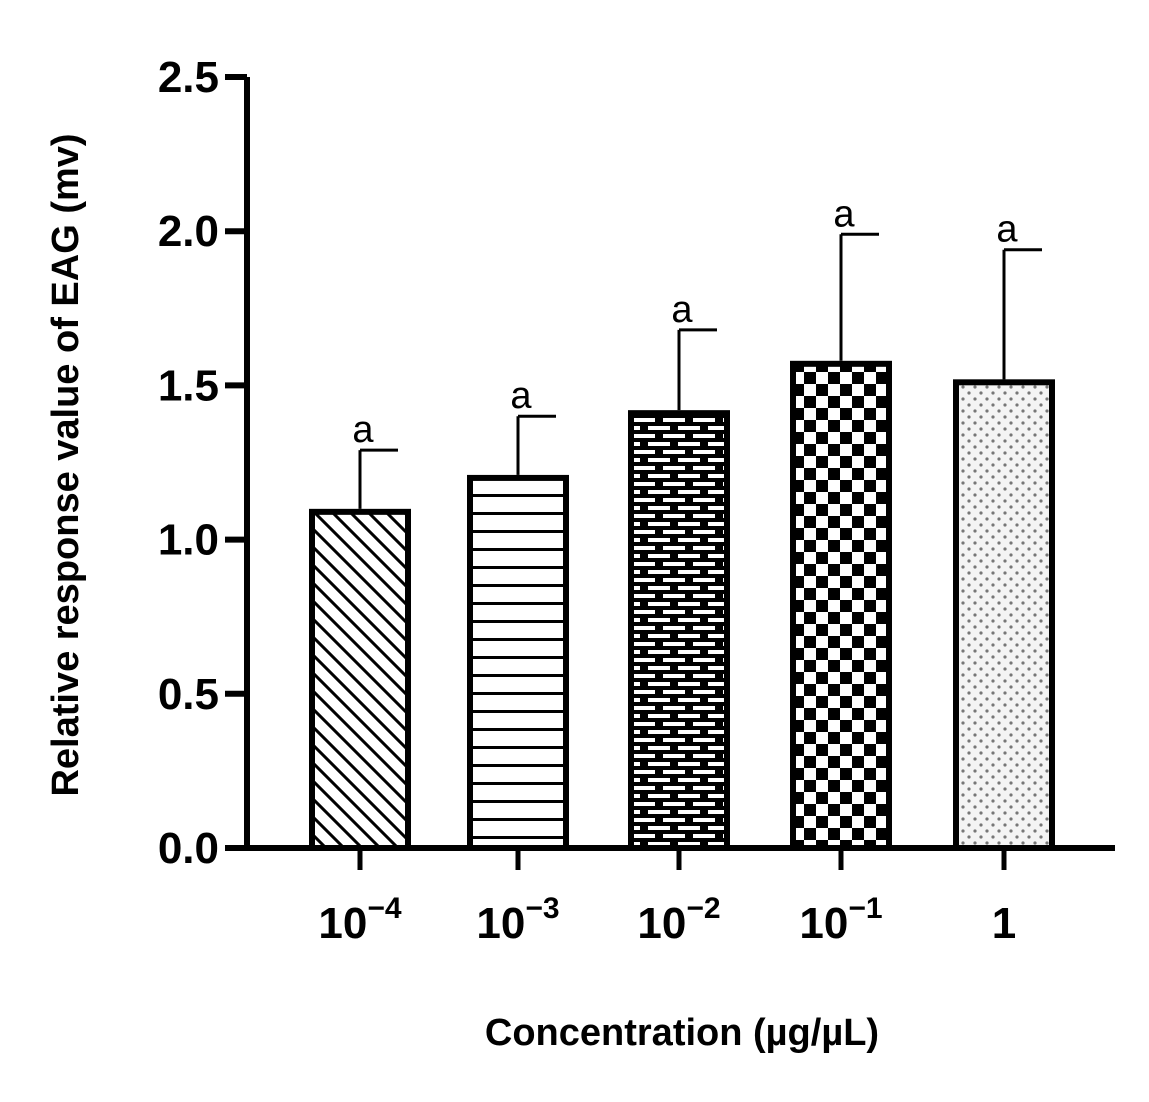 This screenshot has width=1149, height=1102. I want to click on y-tick-label-1: 0.0, so click(188, 848).